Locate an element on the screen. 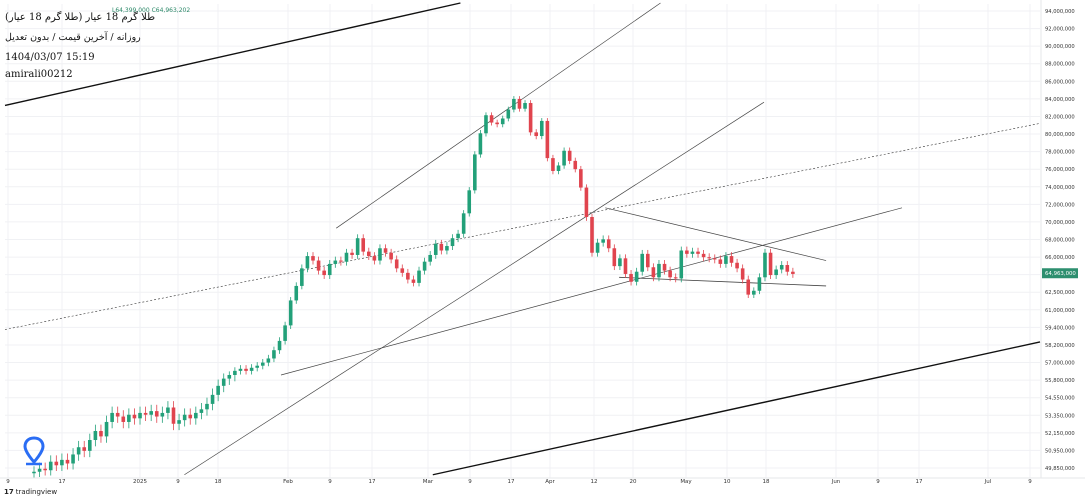 Image resolution: width=1085 pixels, height=503 pixels. time-tick-label: 17 is located at coordinates (919, 482).